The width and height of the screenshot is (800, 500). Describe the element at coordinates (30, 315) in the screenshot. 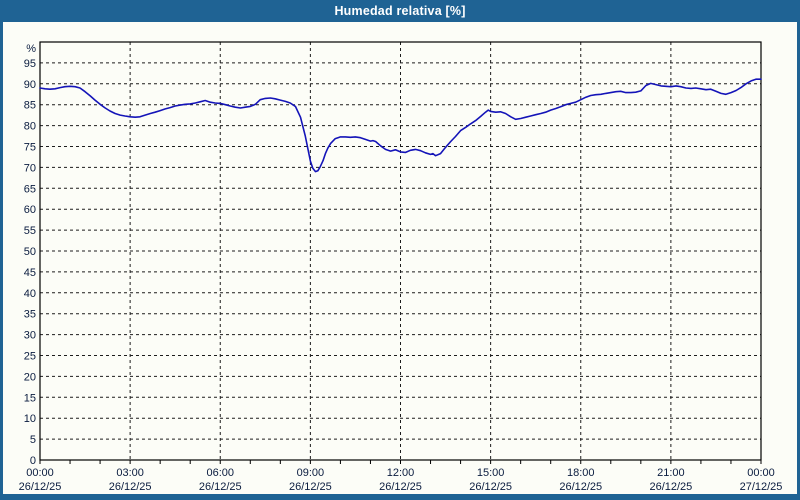

I see `y-tick-label: 35` at that location.